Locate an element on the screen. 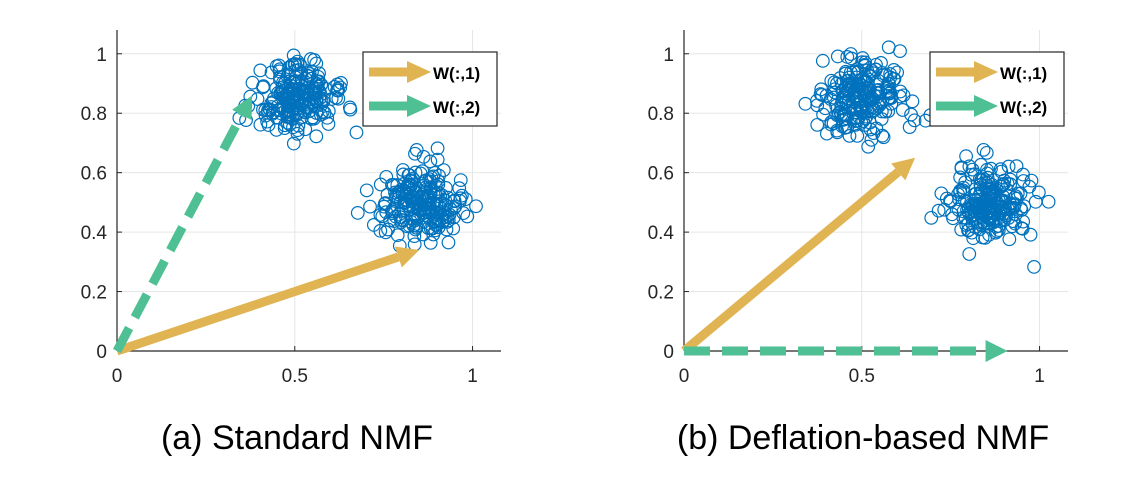 The width and height of the screenshot is (1140, 477). legend-box is located at coordinates (997, 89).